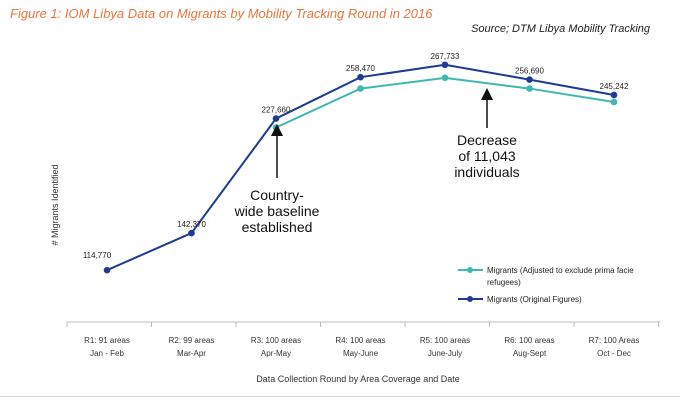 The width and height of the screenshot is (680, 405). What do you see at coordinates (614, 340) in the screenshot?
I see `x-tick-label: R7: 100 Areas` at bounding box center [614, 340].